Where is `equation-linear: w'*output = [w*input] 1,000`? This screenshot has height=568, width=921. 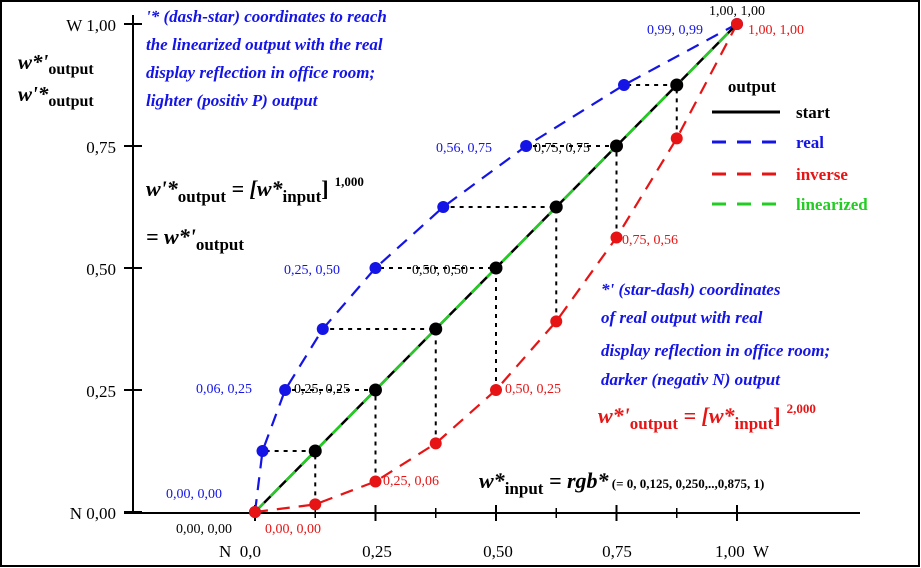 equation-linear: w'*output = [w*input] 1,000 is located at coordinates (255, 190).